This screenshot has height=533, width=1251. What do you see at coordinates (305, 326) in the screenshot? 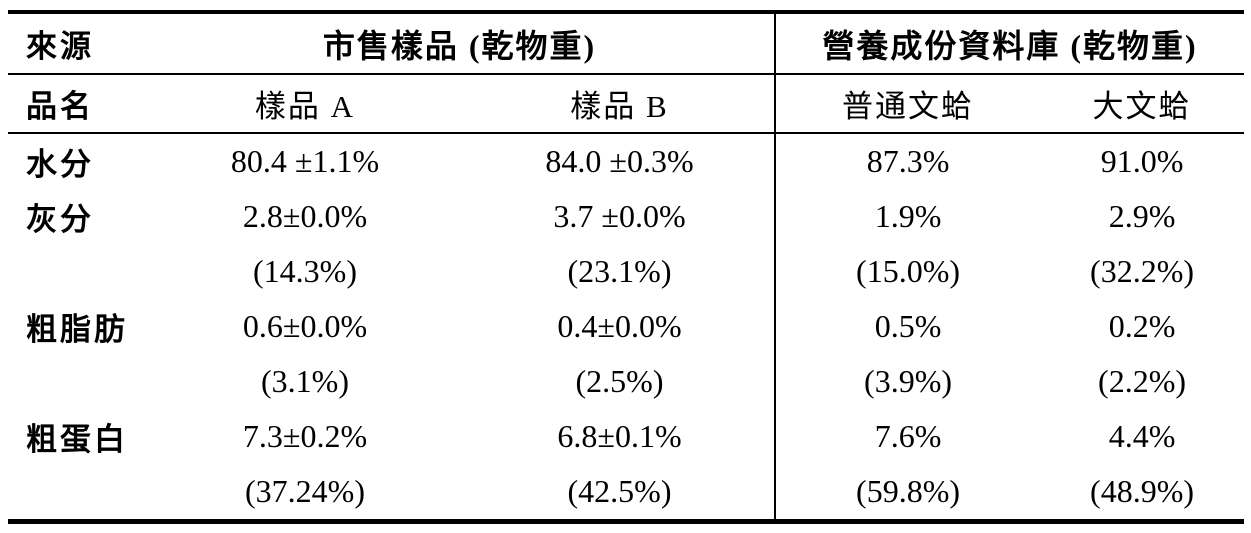
I see `value-cell: 0.6±0.0%` at bounding box center [305, 326].